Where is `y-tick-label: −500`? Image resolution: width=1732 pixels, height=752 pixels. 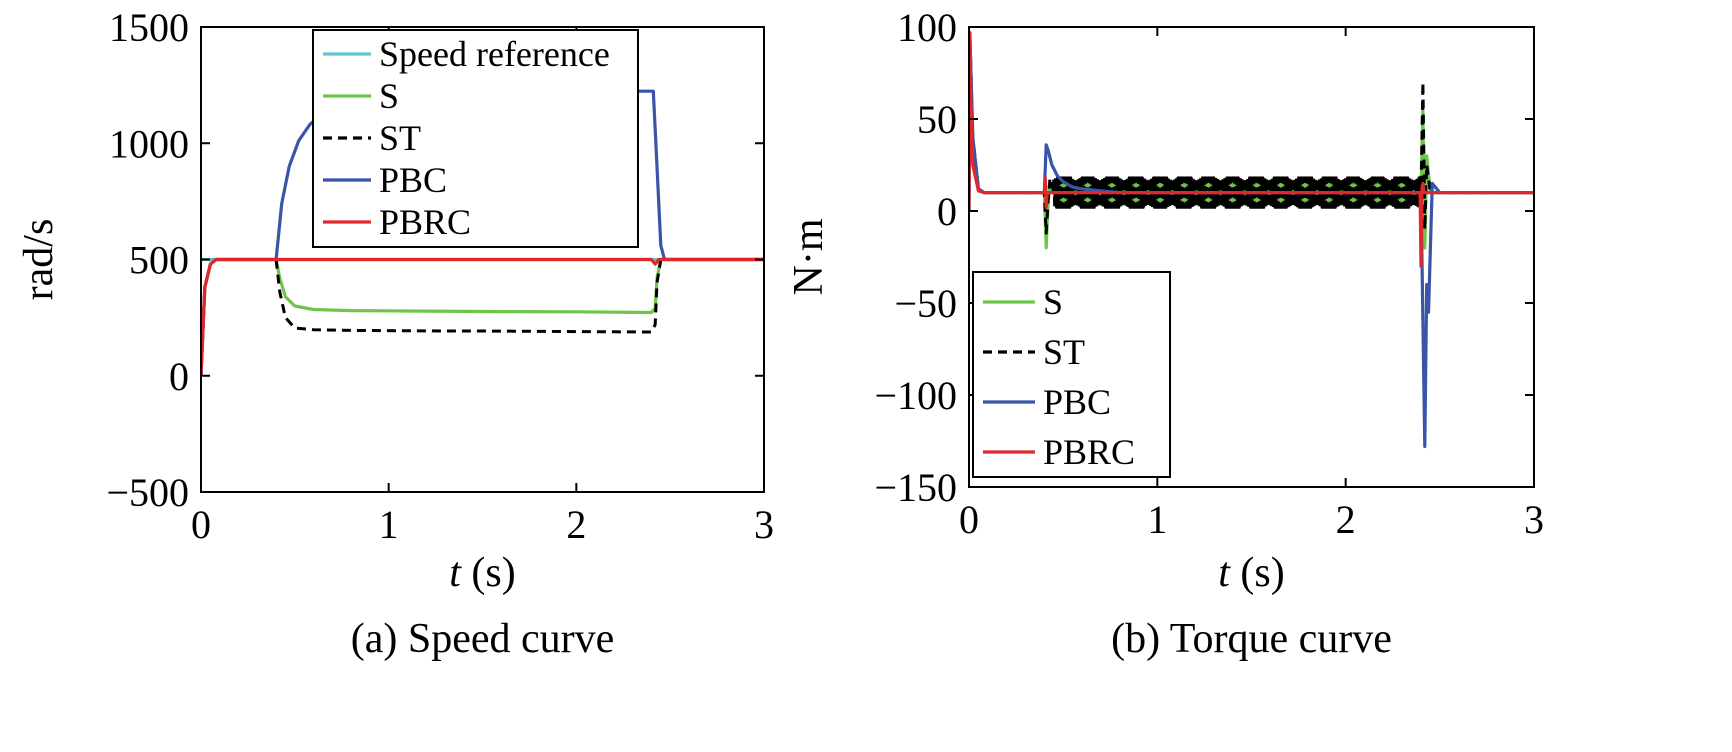 y-tick-label: −500 is located at coordinates (147, 492).